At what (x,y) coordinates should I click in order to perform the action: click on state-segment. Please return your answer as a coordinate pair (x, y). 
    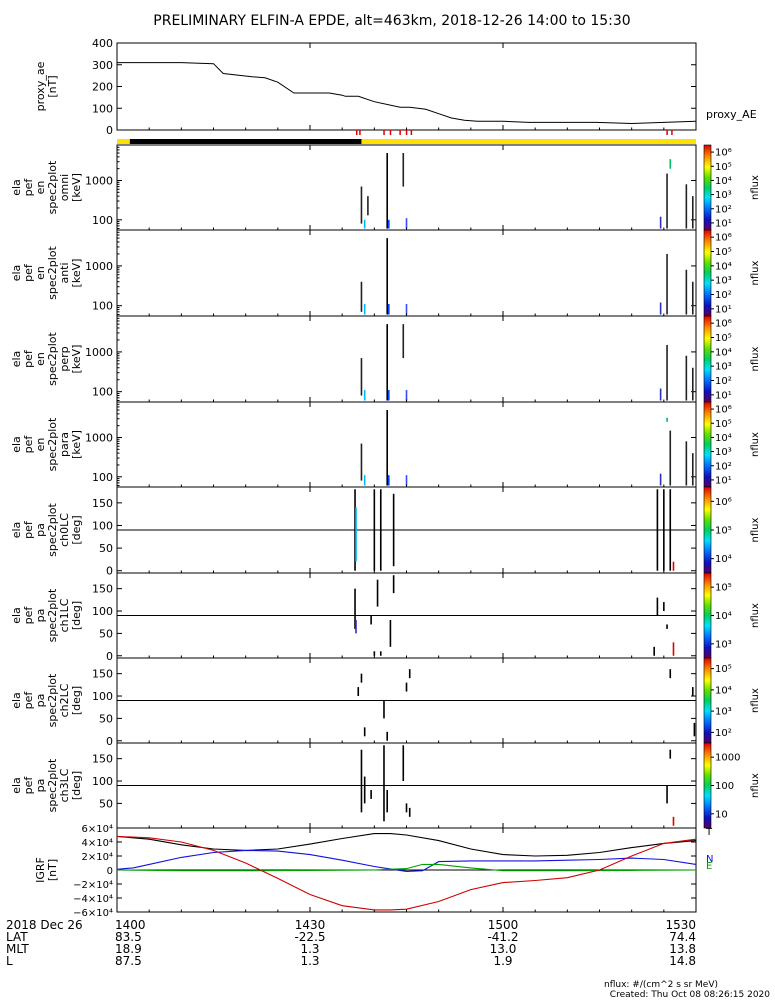
    Looking at the image, I should click on (528, 141).